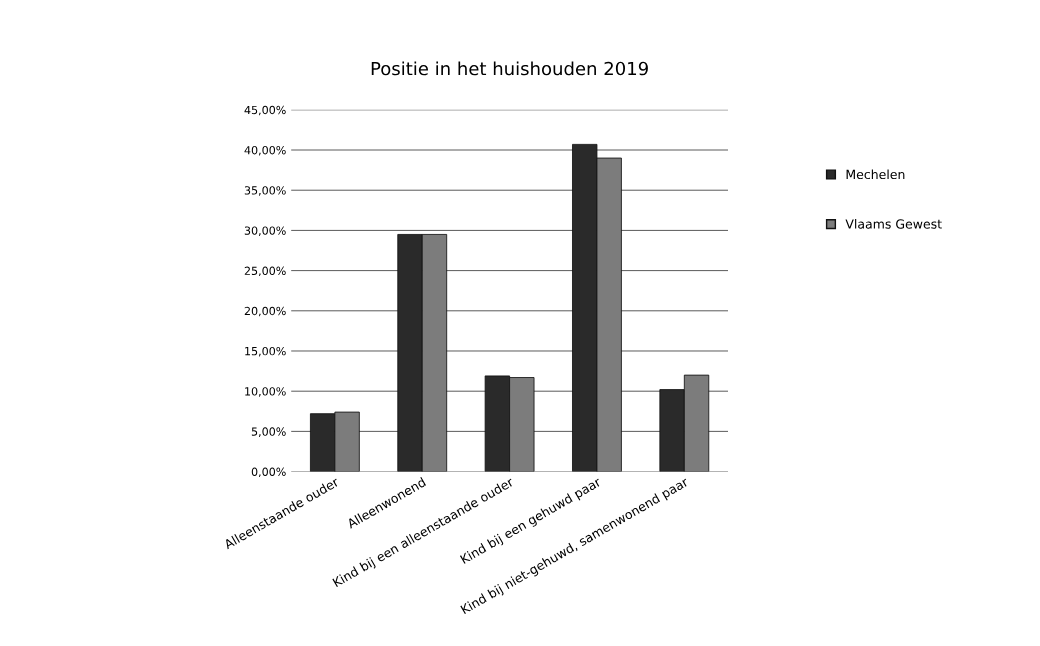  I want to click on y-tick-label: 40,00%, so click(265, 150).